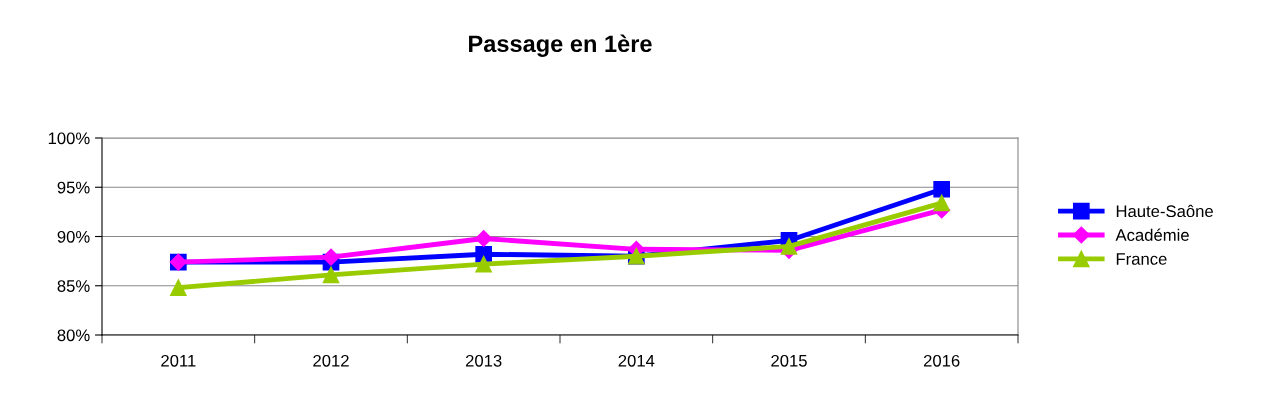 Image resolution: width=1273 pixels, height=403 pixels. Describe the element at coordinates (178, 360) in the screenshot. I see `x-tick-label: 2011` at that location.